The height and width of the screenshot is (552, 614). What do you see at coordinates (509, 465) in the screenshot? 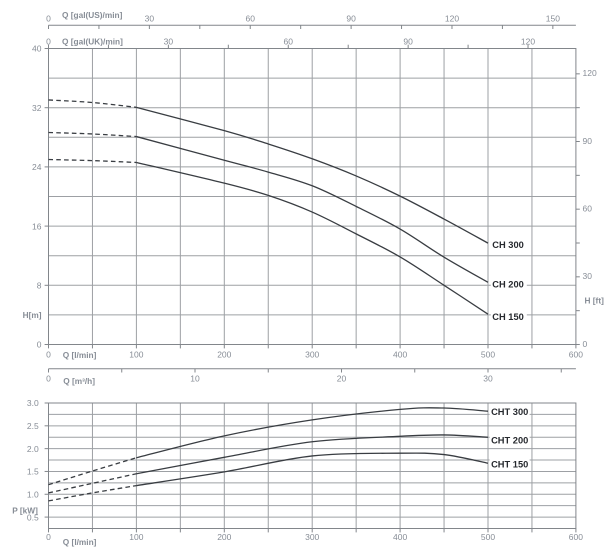
I see `svg-text: CHT 150` at bounding box center [509, 465].